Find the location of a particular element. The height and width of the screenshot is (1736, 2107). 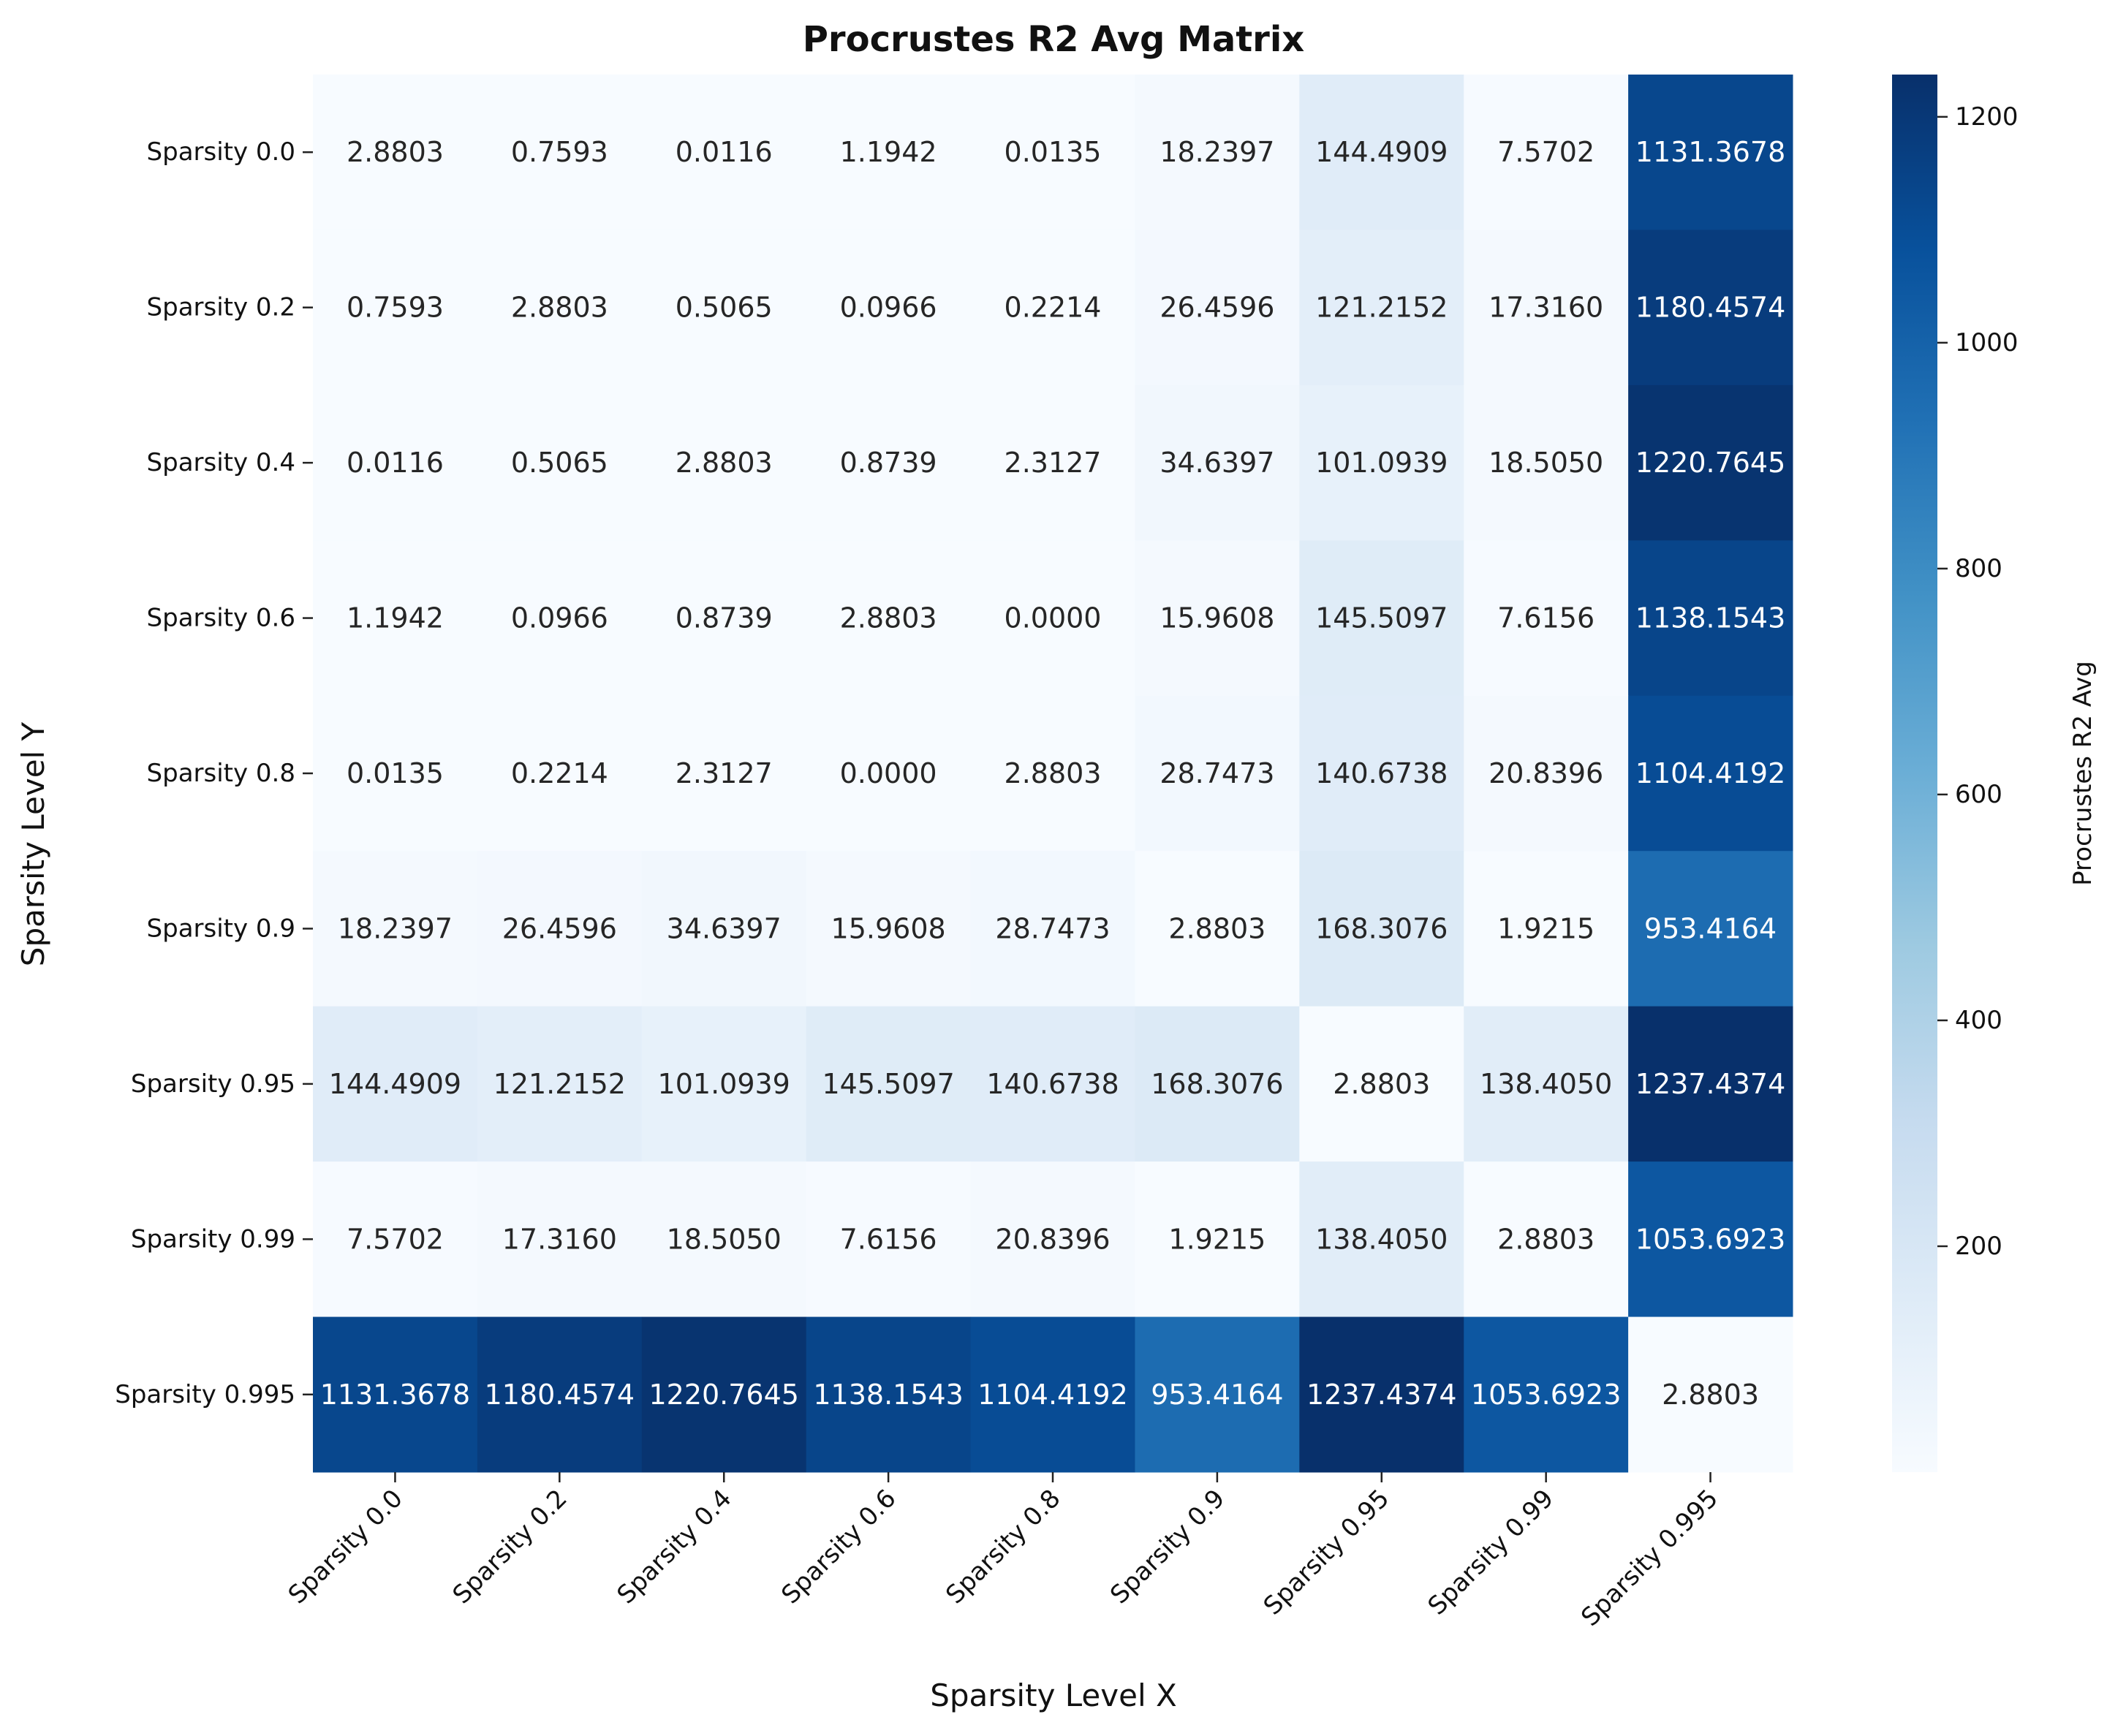

x-axis-label: Sparsity Level X is located at coordinates (1053, 1695).